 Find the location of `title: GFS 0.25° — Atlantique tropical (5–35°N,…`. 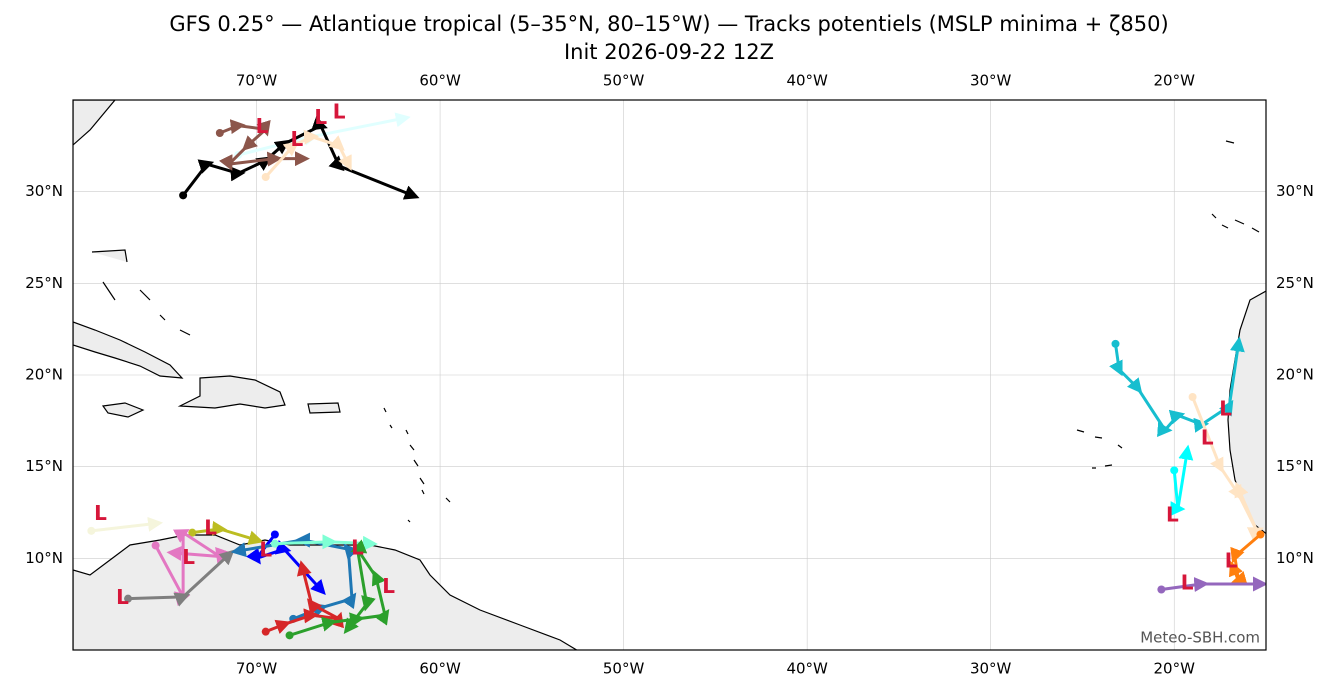

title: GFS 0.25° — Atlantique tropical (5–35°N,… is located at coordinates (668, 24).